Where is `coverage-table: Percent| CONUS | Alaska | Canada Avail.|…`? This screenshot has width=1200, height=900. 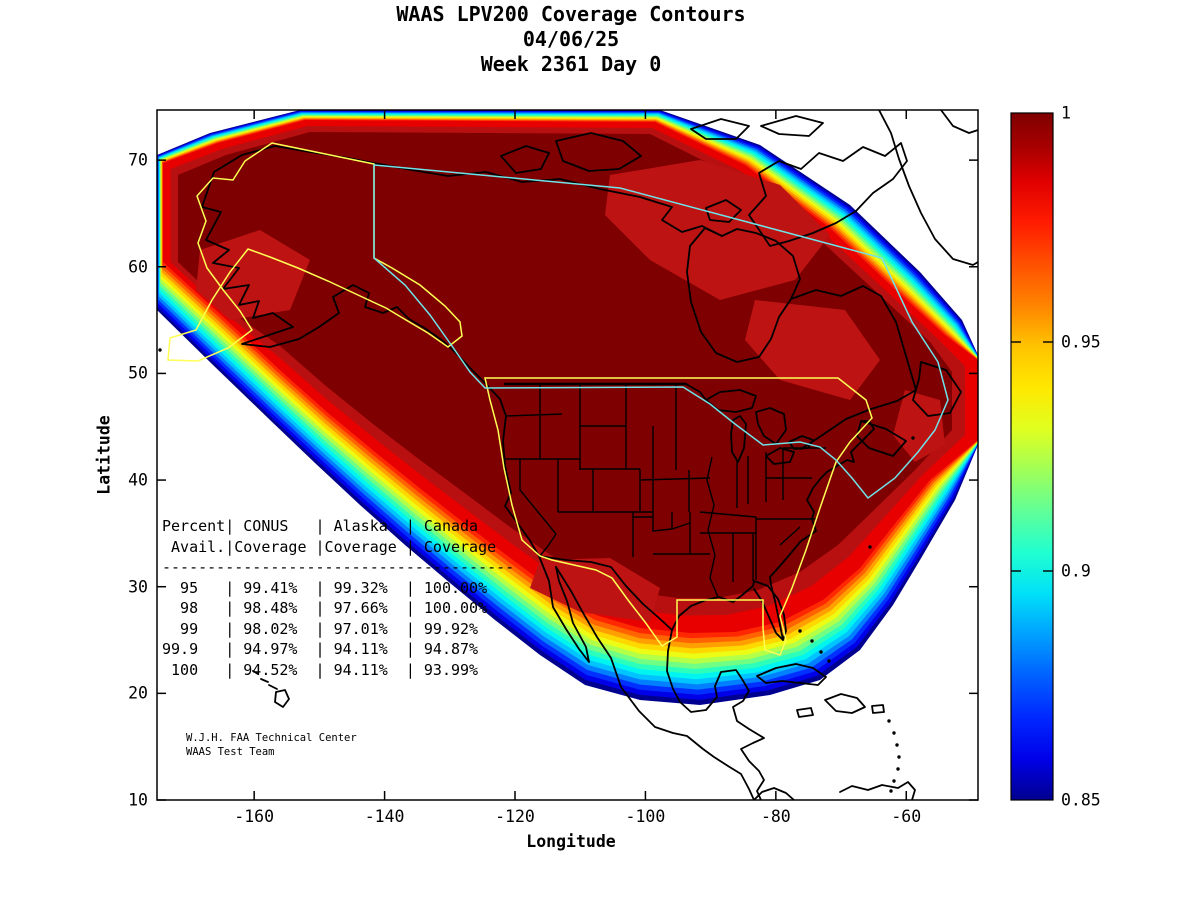
coverage-table: Percent| CONUS | Alaska | Canada Avail.|… is located at coordinates (338, 598).